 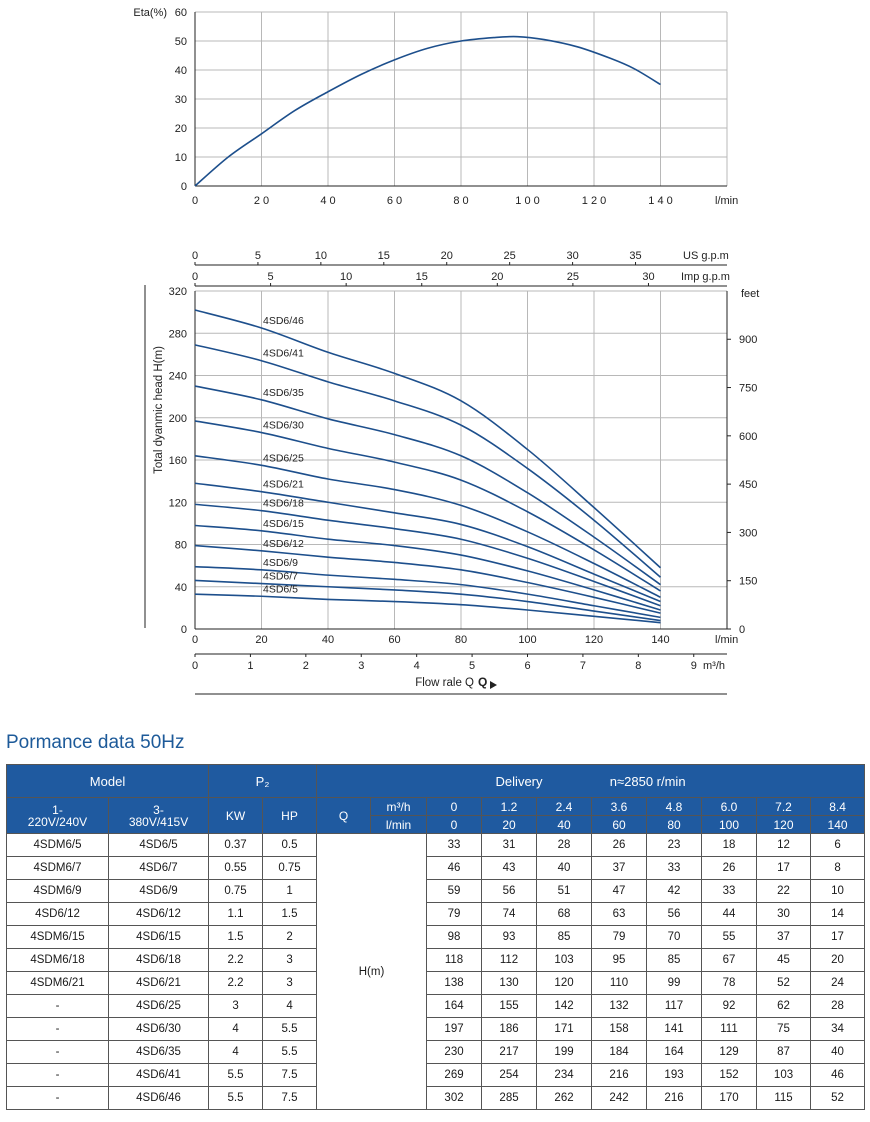 What do you see at coordinates (399, 824) in the screenshot?
I see `lmin-header: l/min` at bounding box center [399, 824].